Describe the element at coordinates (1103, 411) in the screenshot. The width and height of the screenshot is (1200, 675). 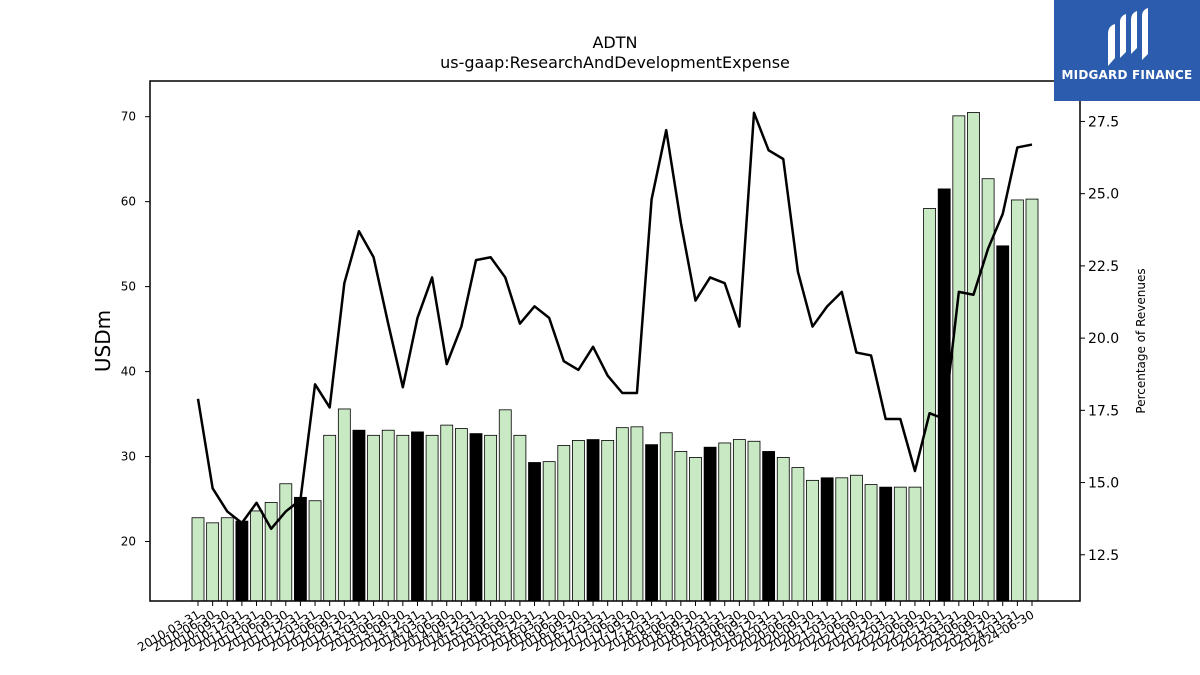
I see `y2-tick-label: 17.5` at that location.